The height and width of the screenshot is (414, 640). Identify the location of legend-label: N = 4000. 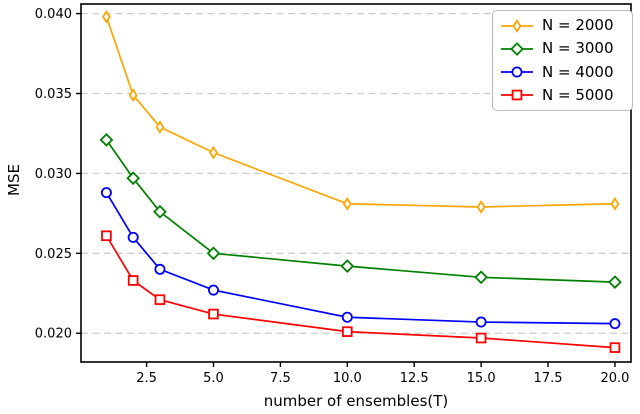
(578, 71).